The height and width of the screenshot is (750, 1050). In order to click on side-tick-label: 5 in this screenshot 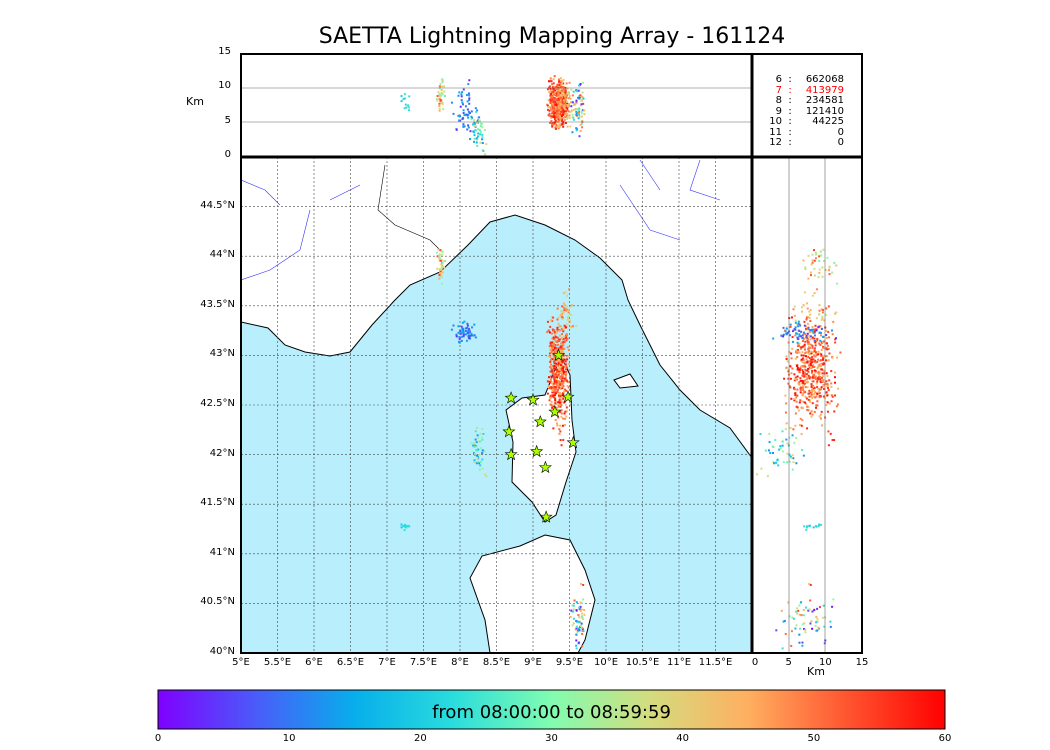, I will do `click(788, 662)`.